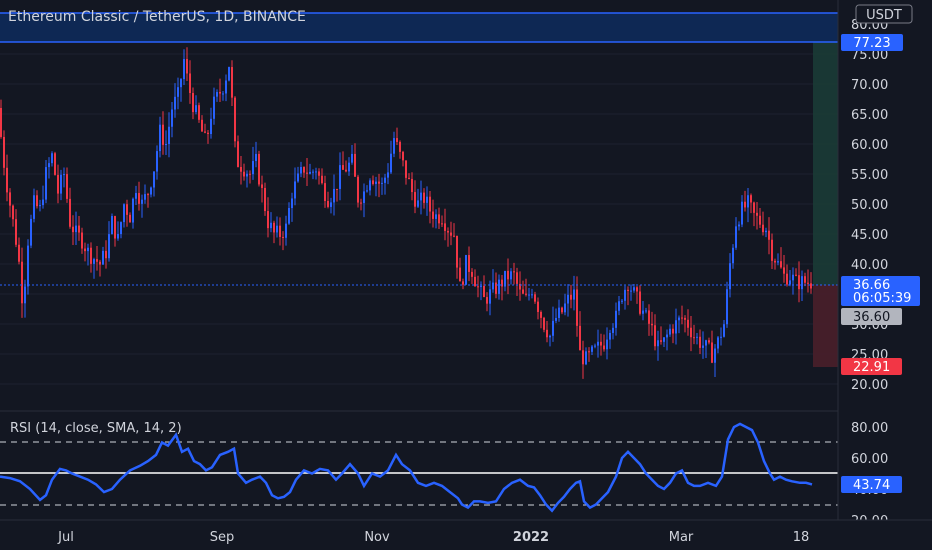 This screenshot has width=932, height=550. Describe the element at coordinates (871, 316) in the screenshot. I see `entry-price-tag` at that location.